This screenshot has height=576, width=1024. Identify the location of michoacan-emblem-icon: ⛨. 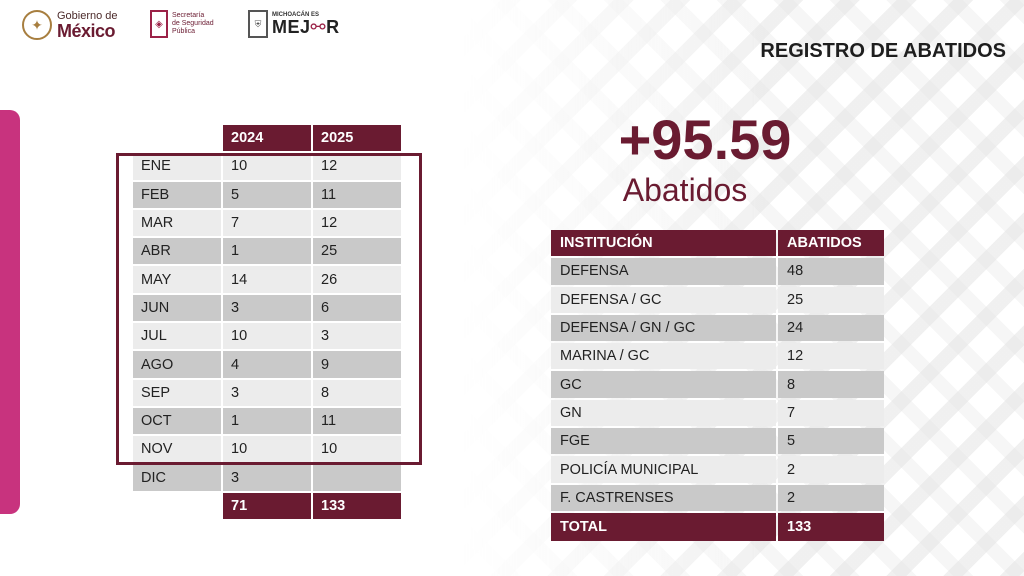
(258, 24).